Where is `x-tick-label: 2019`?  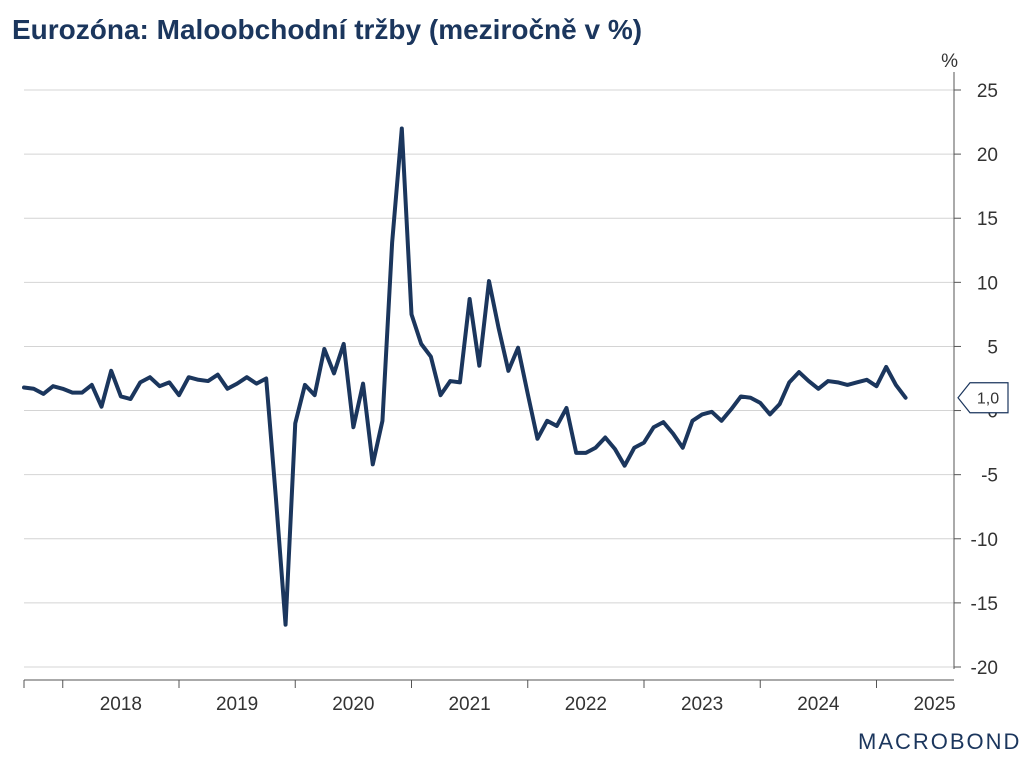 x-tick-label: 2019 is located at coordinates (237, 704).